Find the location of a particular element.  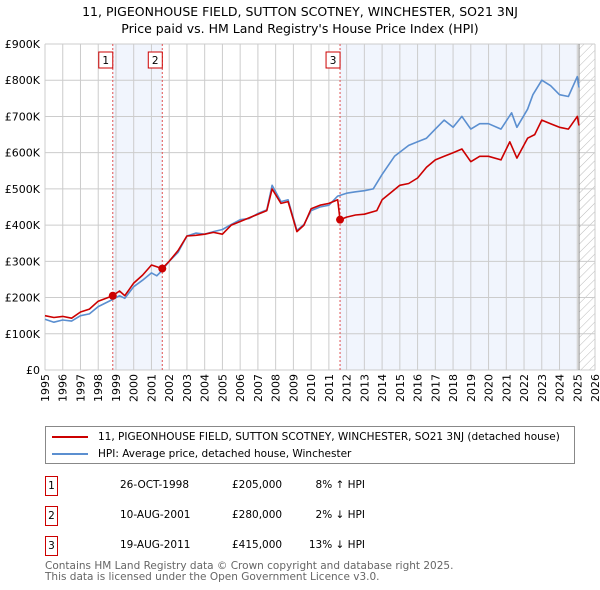

x-tick-label: 2024 is located at coordinates (560, 388).